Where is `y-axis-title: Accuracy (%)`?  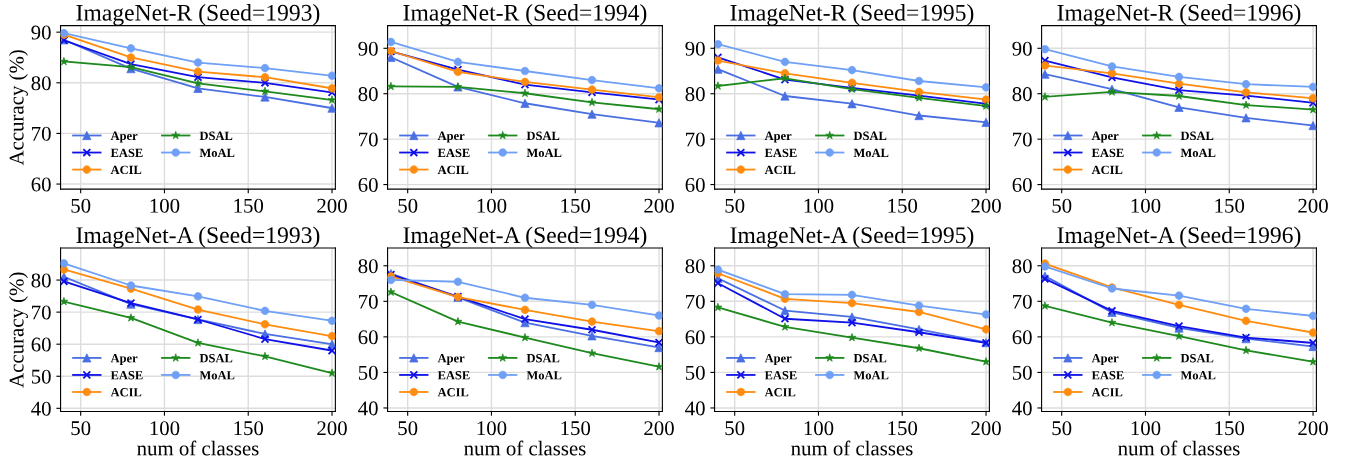 y-axis-title: Accuracy (%) is located at coordinates (18, 330).